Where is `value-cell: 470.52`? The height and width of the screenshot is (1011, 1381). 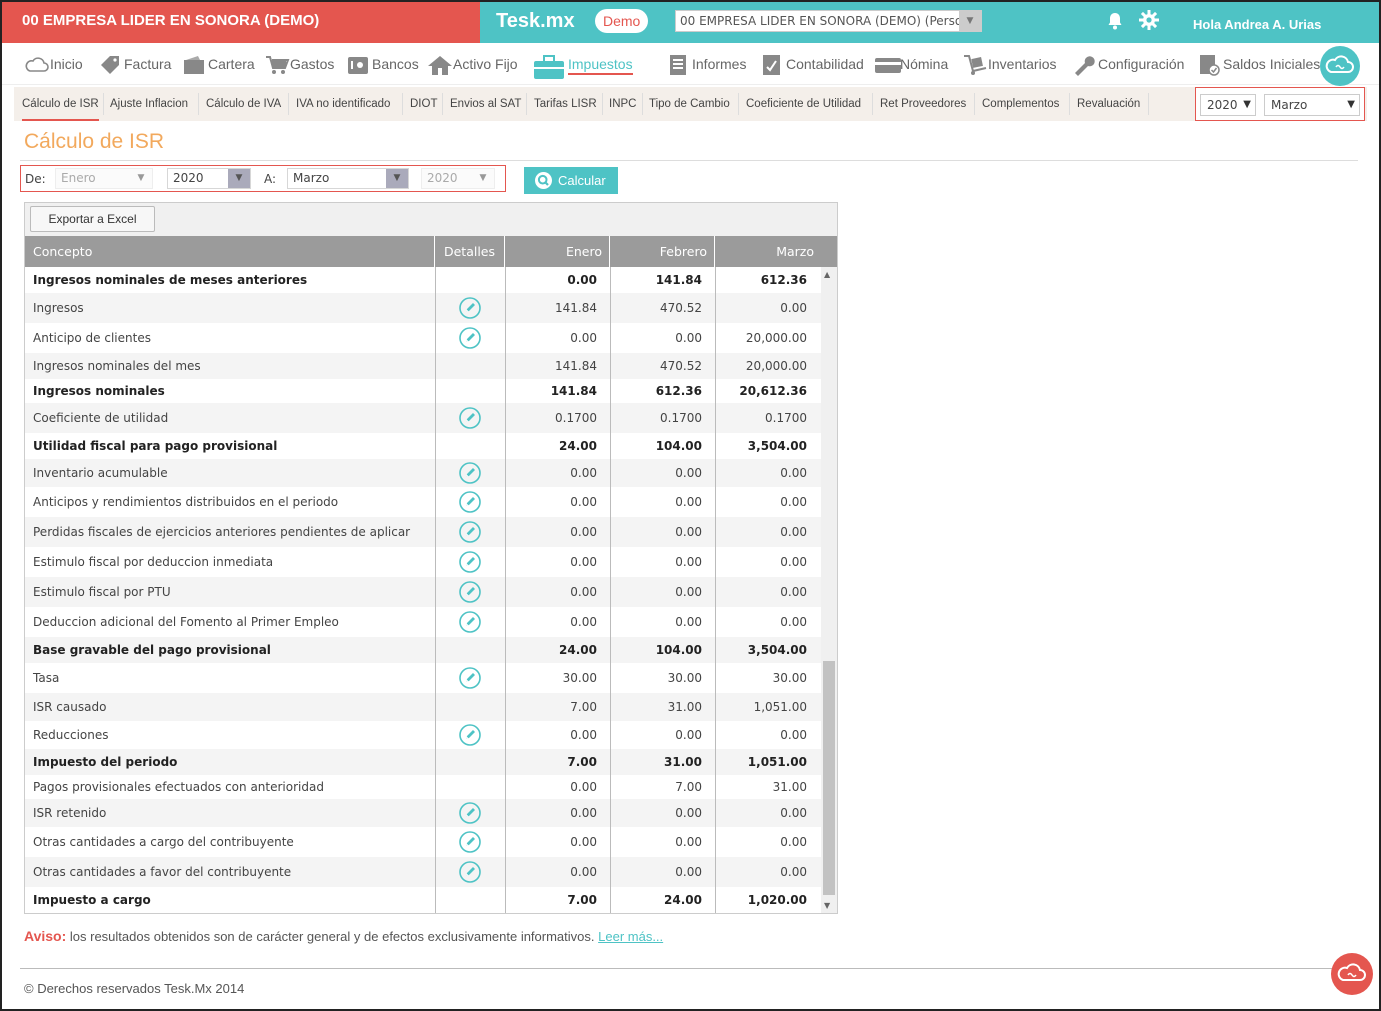
value-cell: 470.52 is located at coordinates (681, 308).